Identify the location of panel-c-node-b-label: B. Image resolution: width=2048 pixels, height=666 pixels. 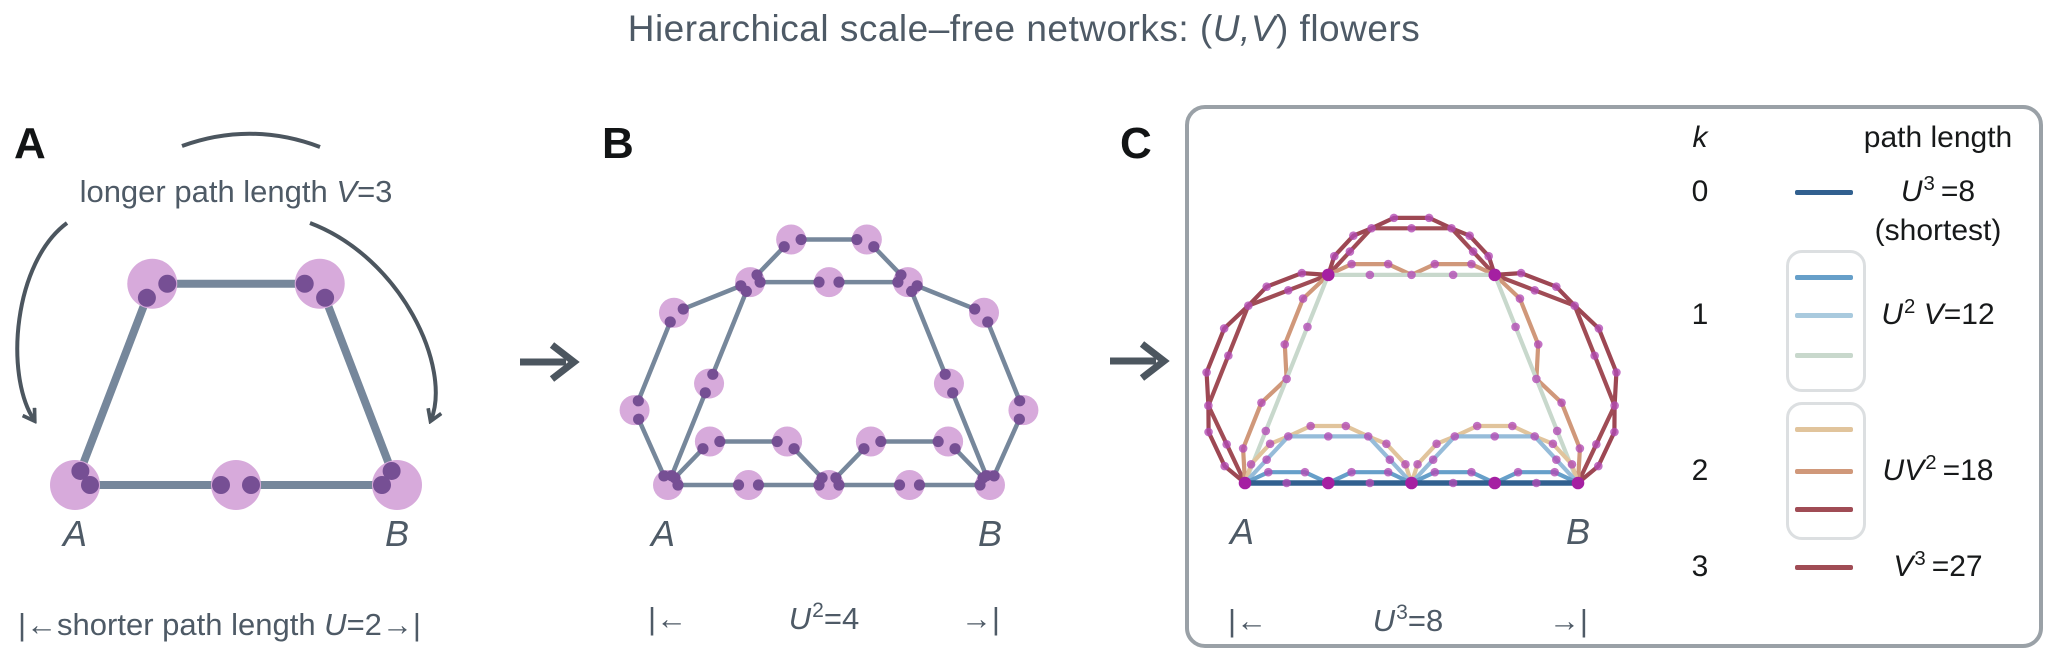
(1577, 531).